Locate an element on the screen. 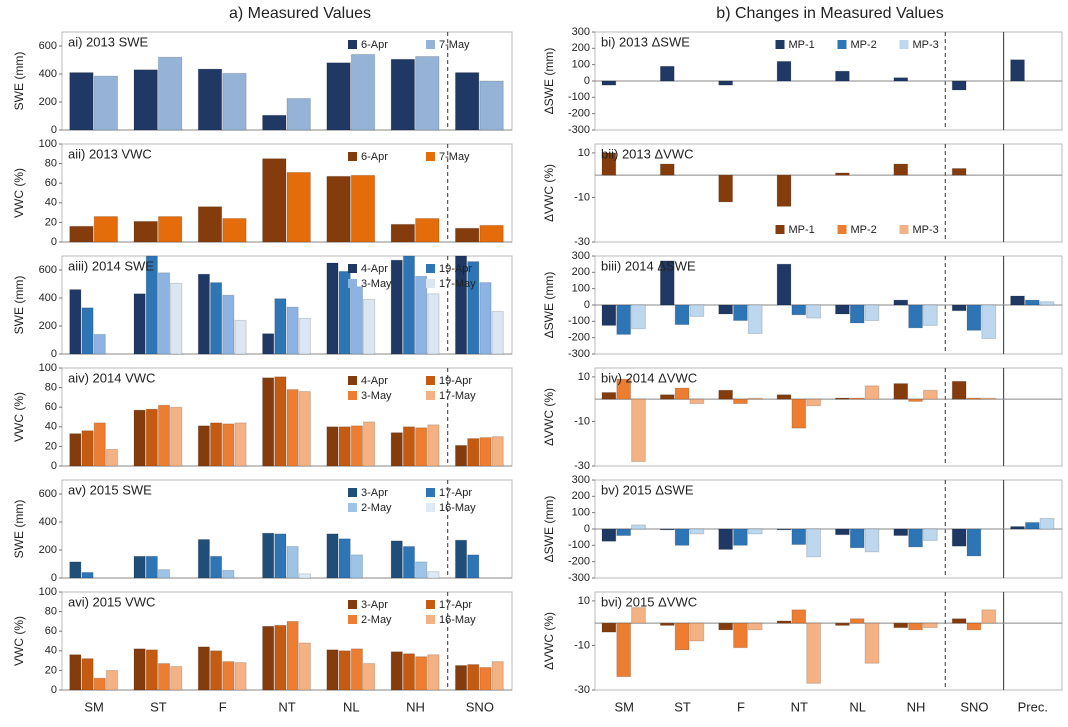 This screenshot has width=1068, height=727. y-tick-label: 200 is located at coordinates (581, 272).